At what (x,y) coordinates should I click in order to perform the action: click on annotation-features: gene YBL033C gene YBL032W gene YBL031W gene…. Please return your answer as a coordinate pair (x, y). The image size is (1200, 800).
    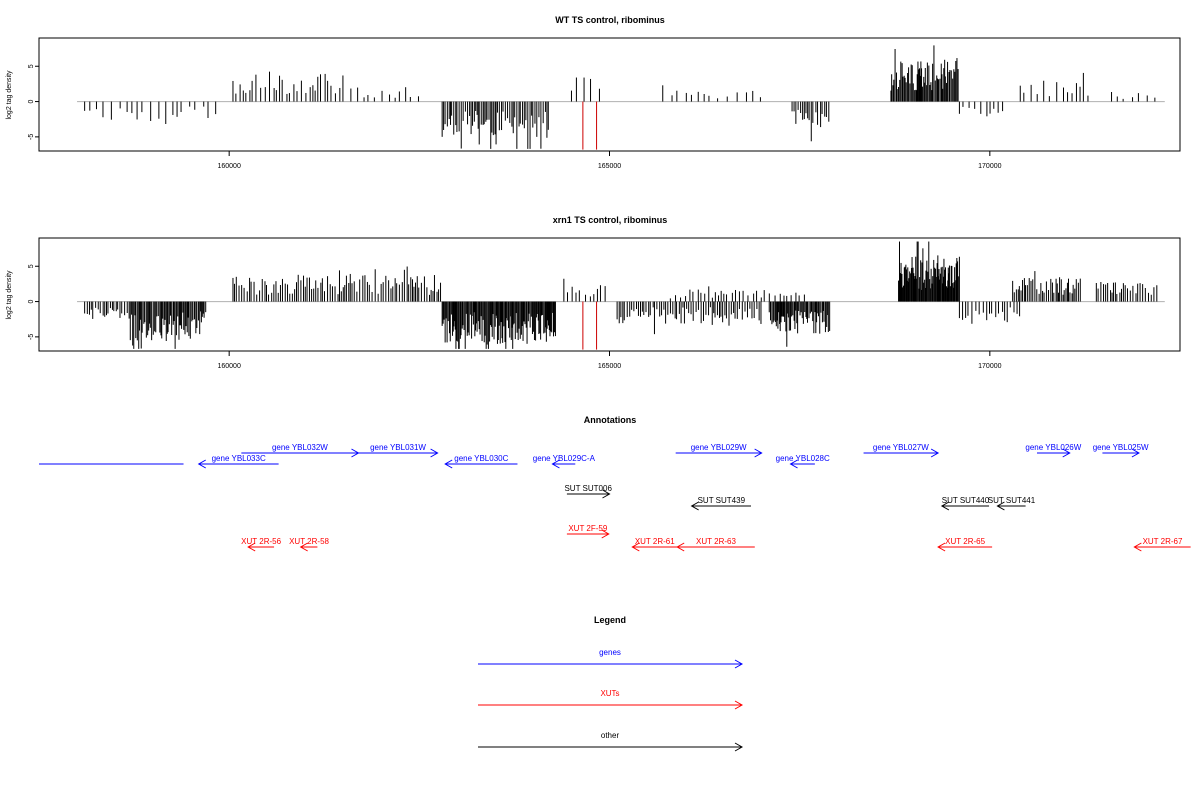
    Looking at the image, I should click on (615, 497).